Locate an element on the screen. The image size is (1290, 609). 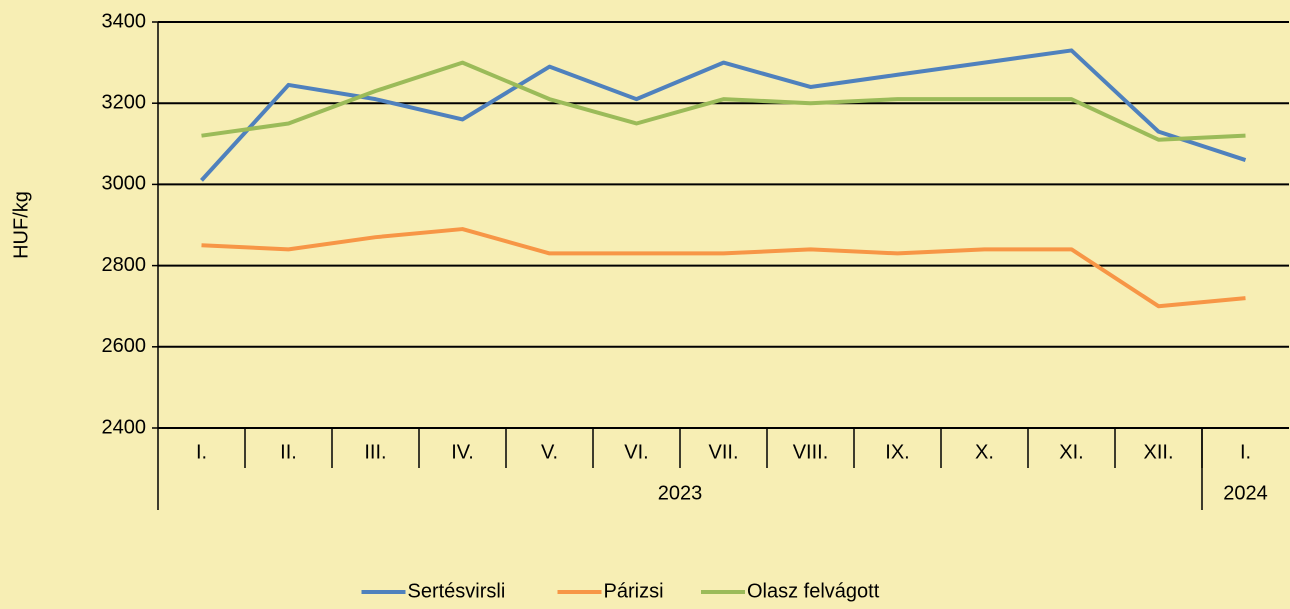
x-tick-label: III. is located at coordinates (375, 452).